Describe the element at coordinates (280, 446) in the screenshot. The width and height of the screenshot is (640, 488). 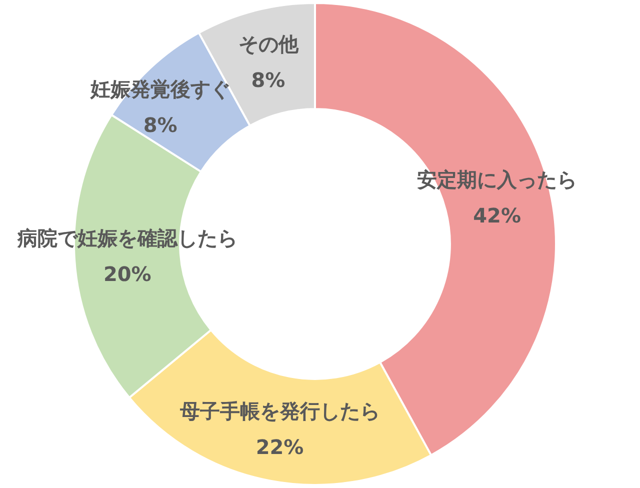
I see `data-label: 22%` at that location.